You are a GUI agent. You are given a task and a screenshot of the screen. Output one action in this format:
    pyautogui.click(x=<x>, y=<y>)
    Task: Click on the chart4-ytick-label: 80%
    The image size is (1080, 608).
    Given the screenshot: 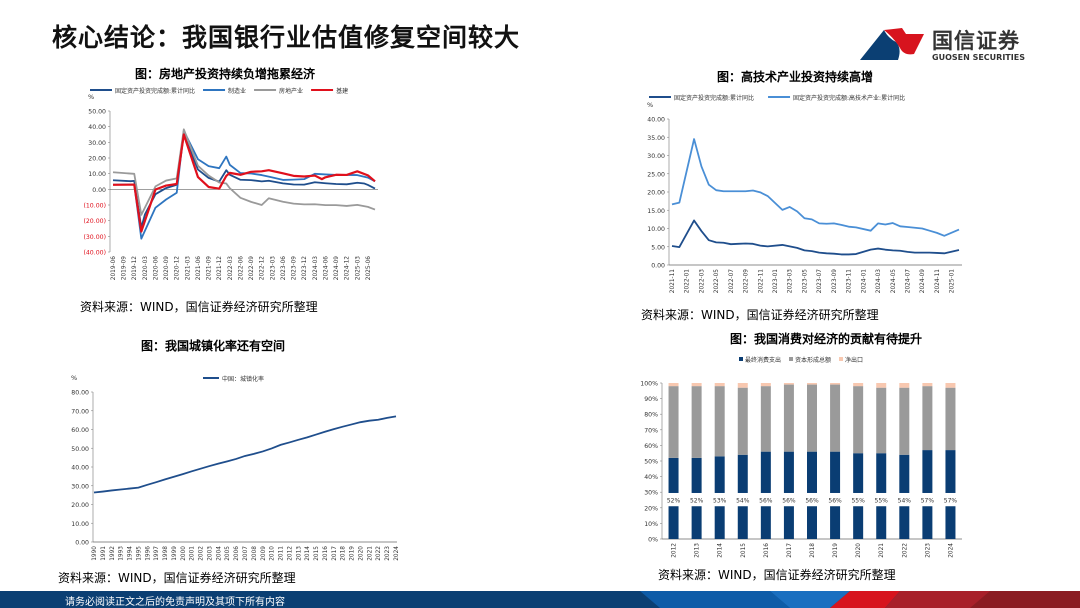 What is the action you would take?
    pyautogui.click(x=651, y=415)
    